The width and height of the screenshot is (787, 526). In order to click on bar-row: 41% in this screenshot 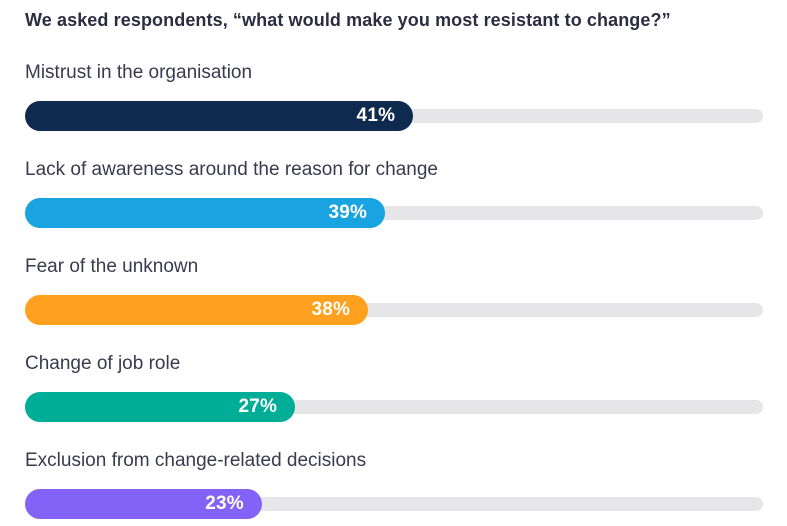, I will do `click(394, 116)`.